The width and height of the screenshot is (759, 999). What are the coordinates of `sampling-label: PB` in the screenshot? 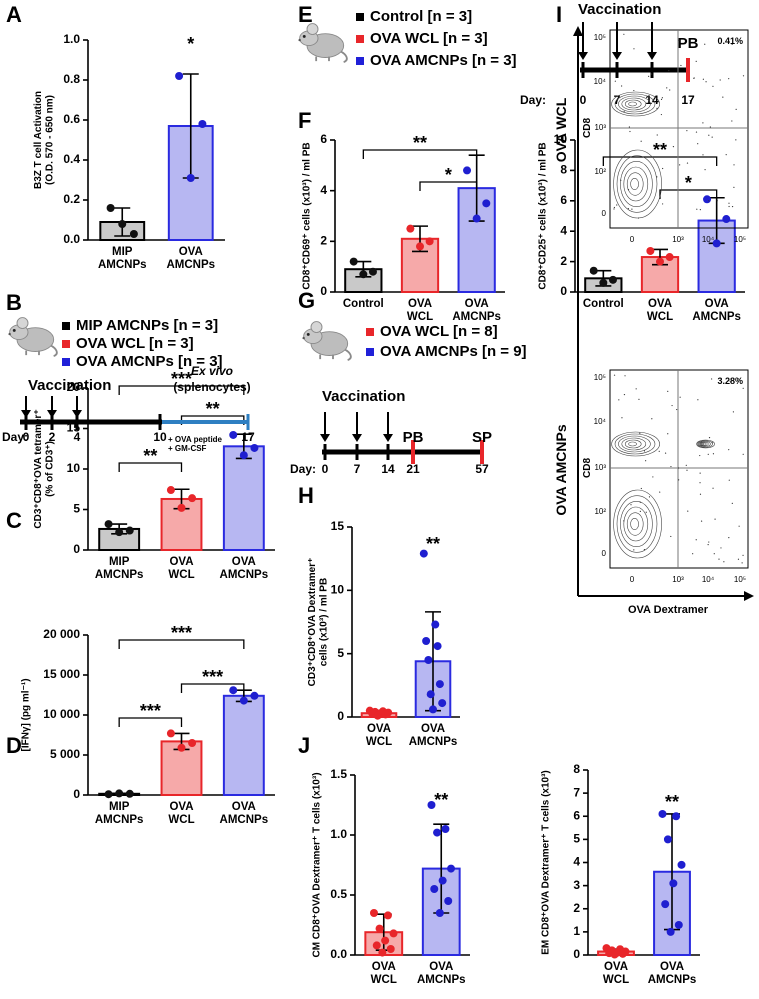 It's located at (413, 437).